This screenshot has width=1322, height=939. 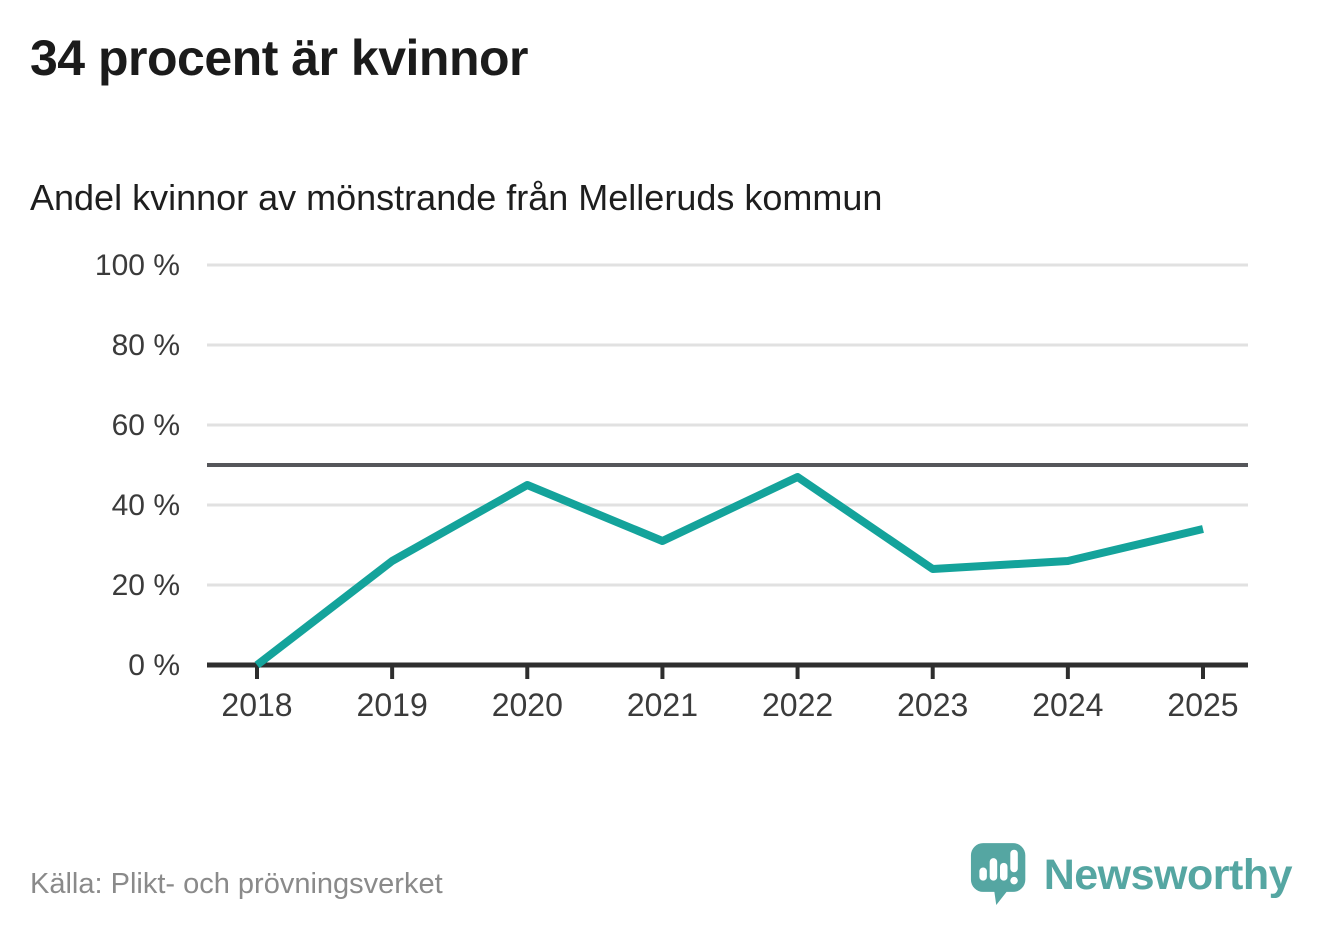 What do you see at coordinates (236, 884) in the screenshot?
I see `source-note: Källa: Plikt- och prövningsverket` at bounding box center [236, 884].